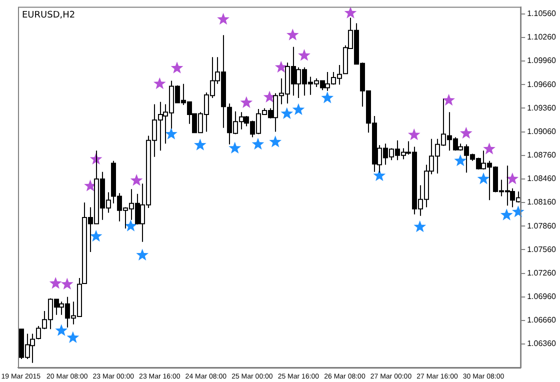  I want to click on y-tick-label: 1.06660, so click(542, 320).